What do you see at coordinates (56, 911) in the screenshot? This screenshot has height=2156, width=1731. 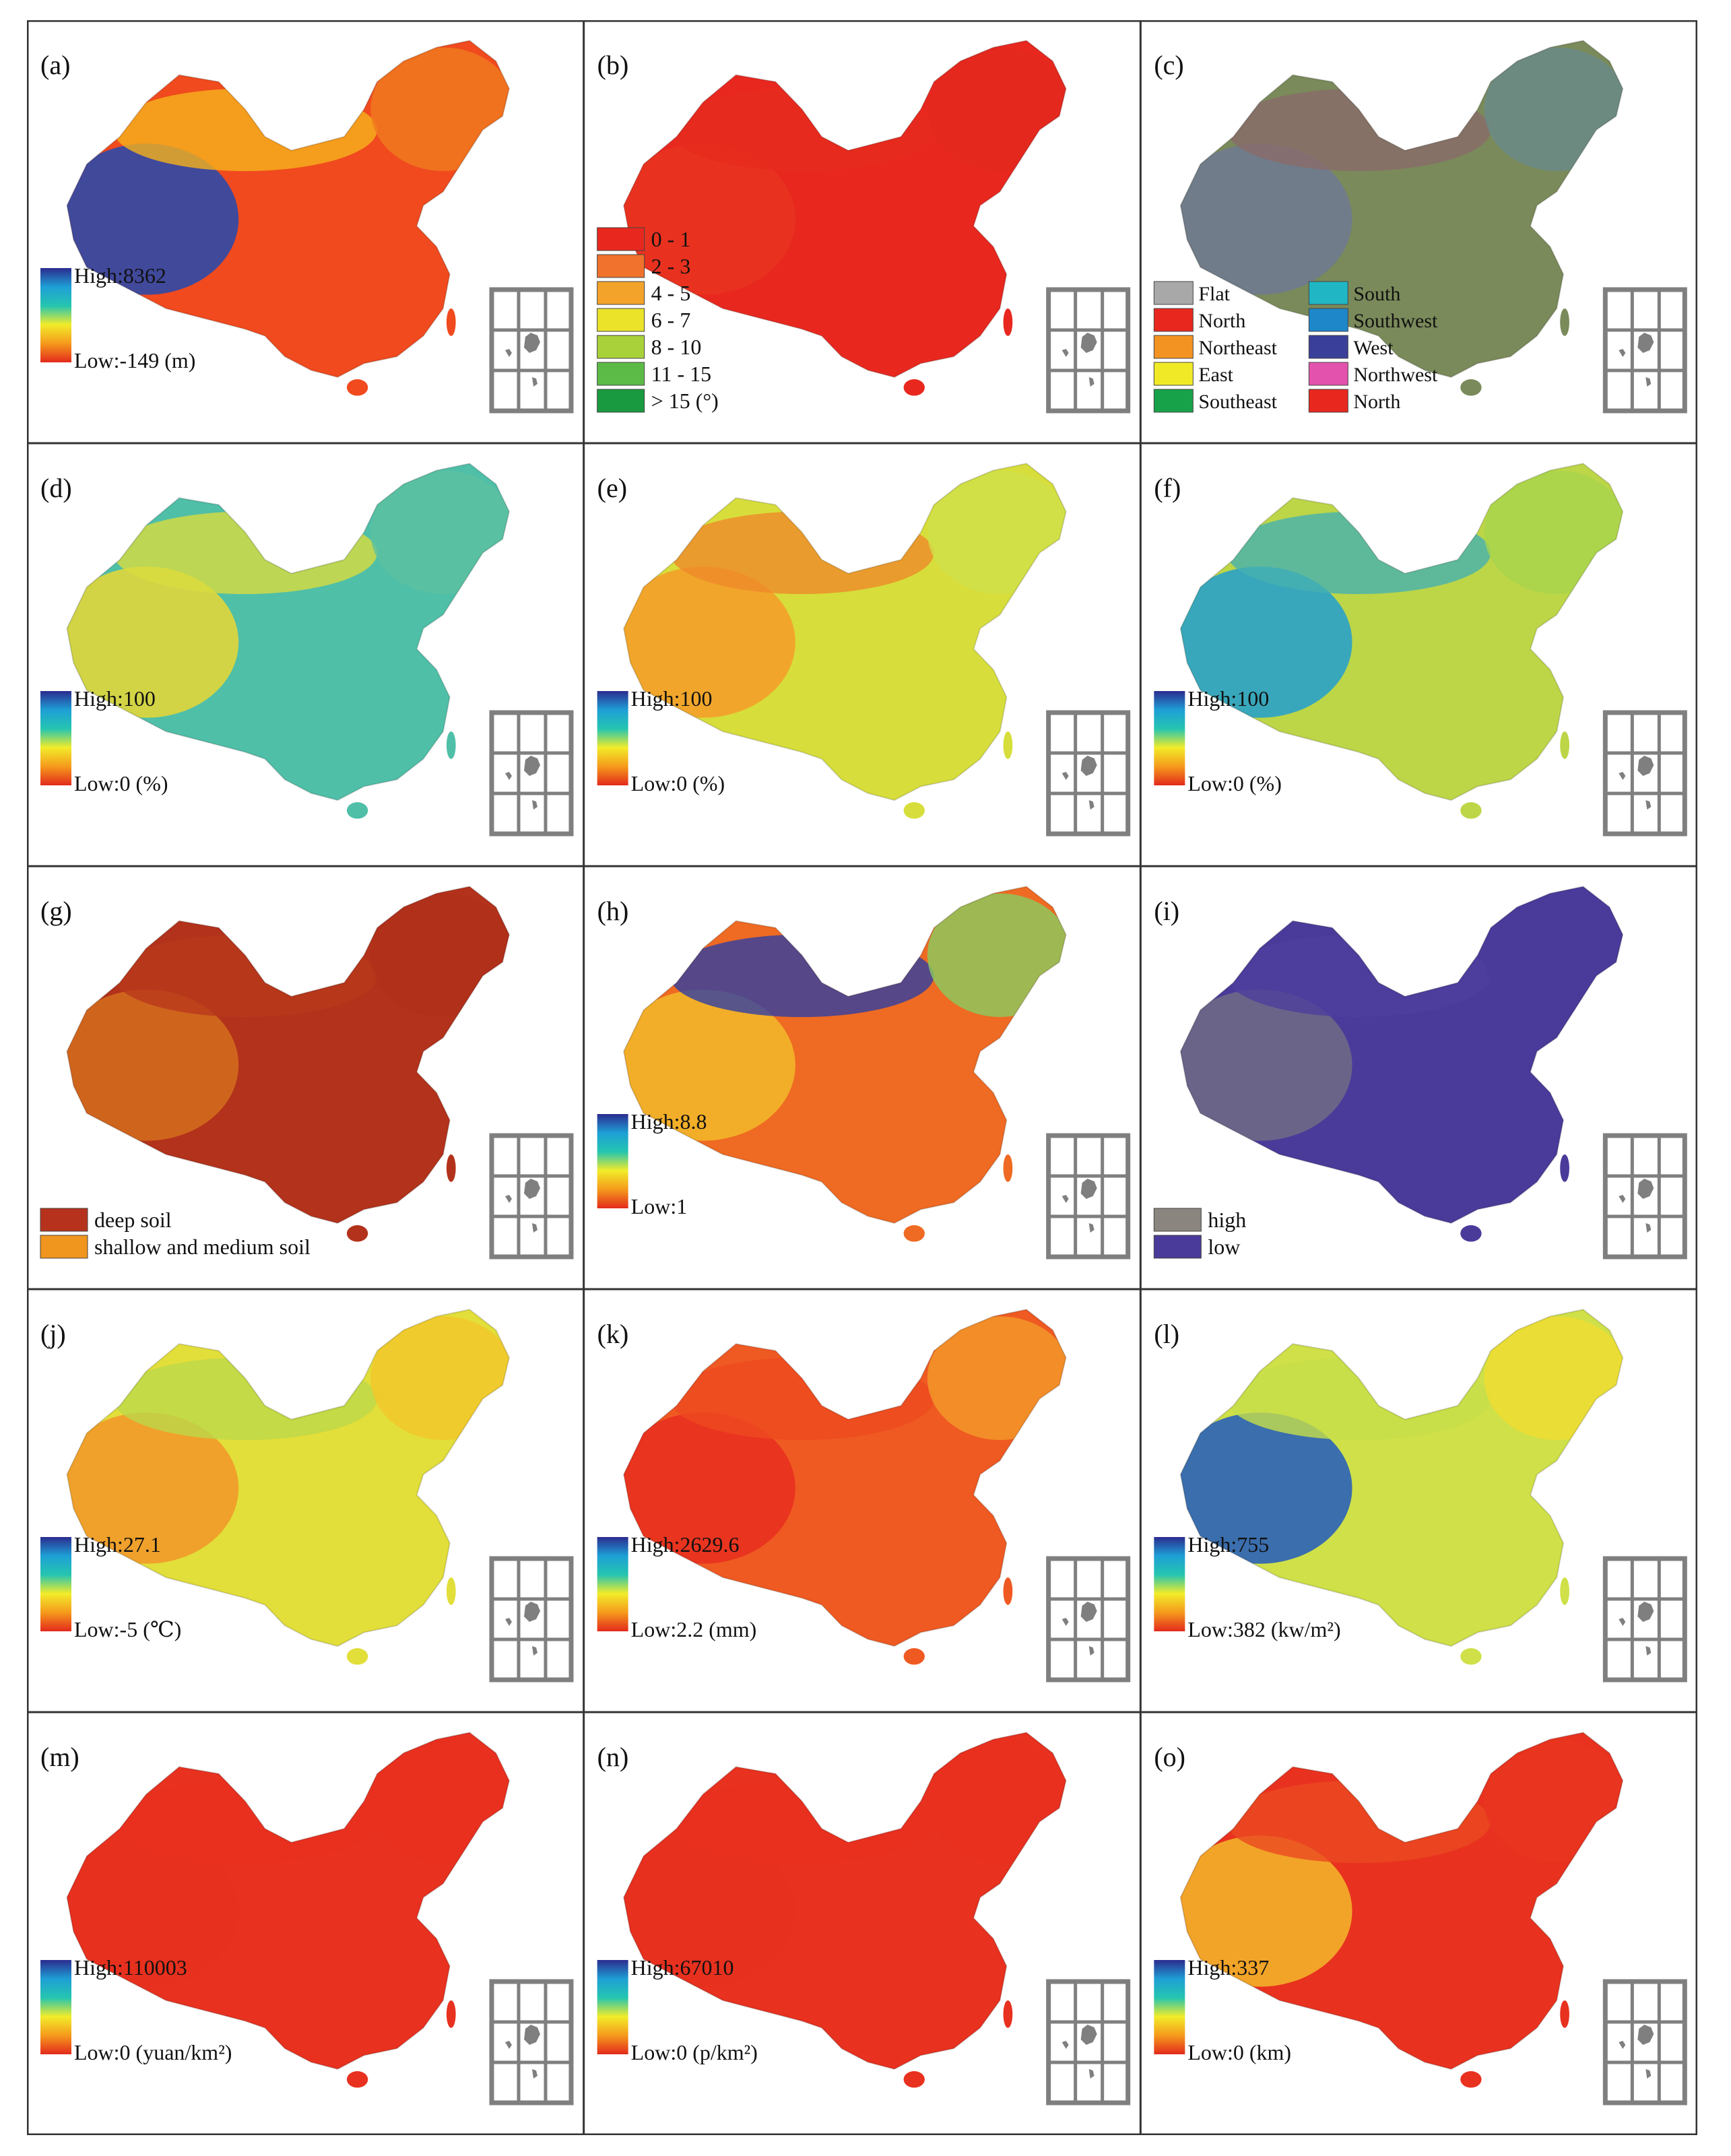 I see `panel-label: (g)` at bounding box center [56, 911].